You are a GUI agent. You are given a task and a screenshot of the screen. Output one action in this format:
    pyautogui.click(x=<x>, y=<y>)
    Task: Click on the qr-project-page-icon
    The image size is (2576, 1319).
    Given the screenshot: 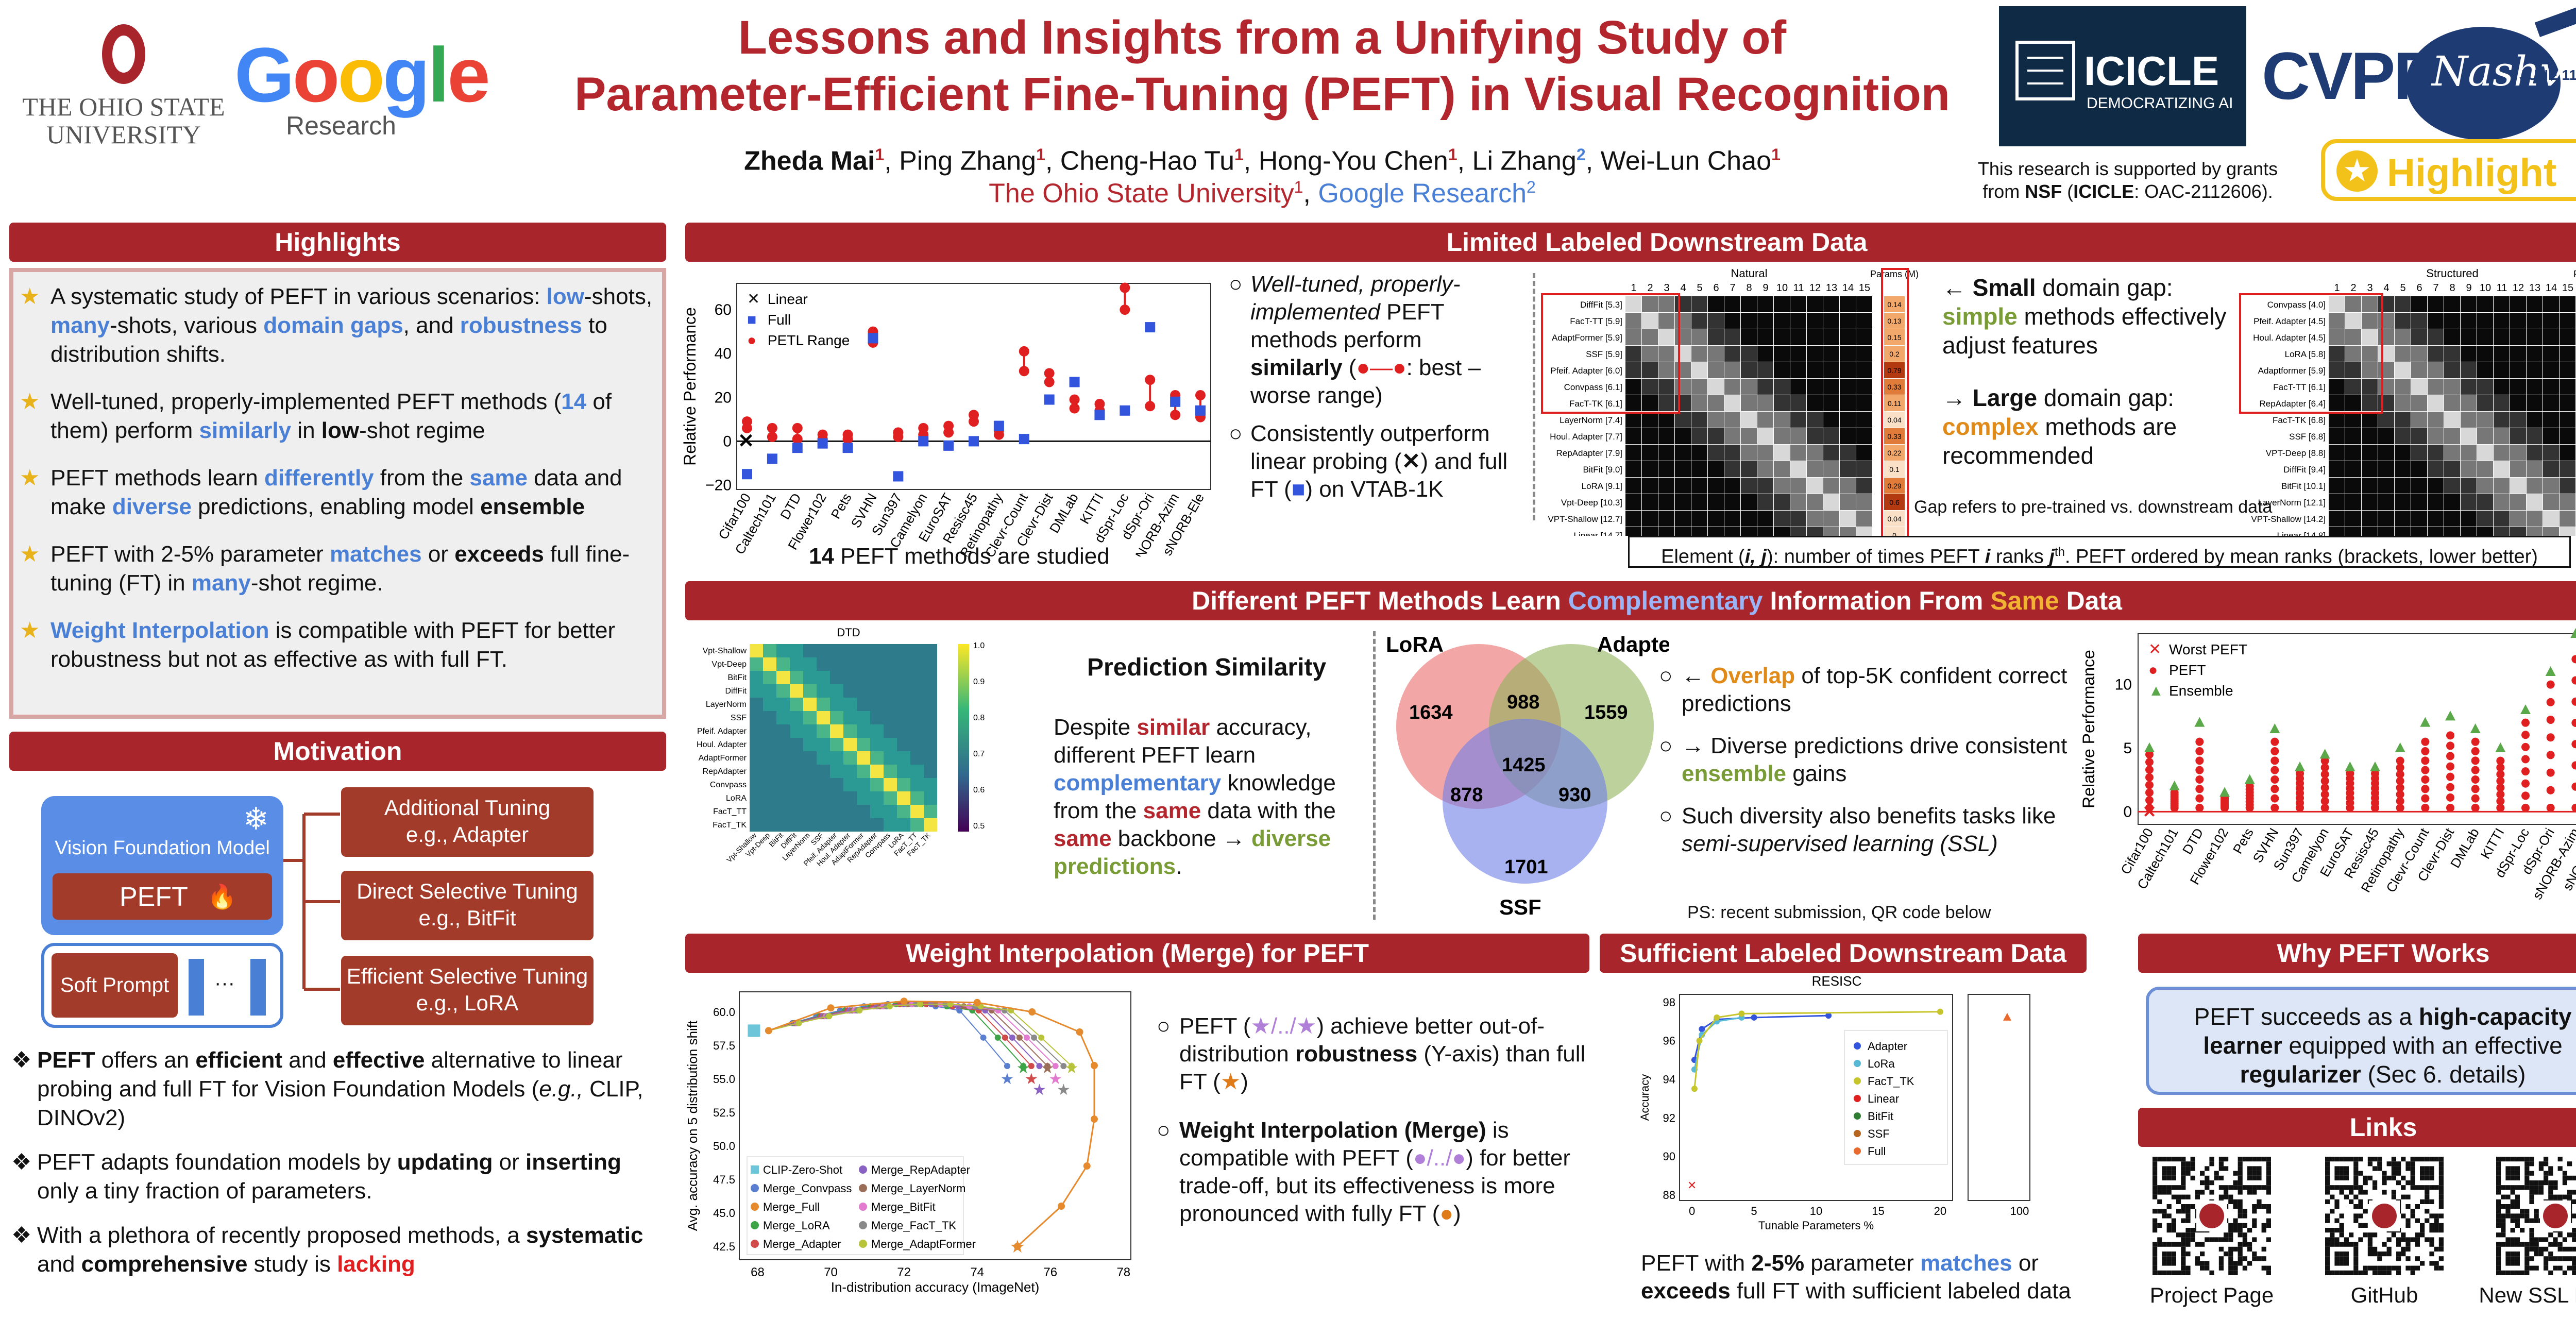 What is the action you would take?
    pyautogui.click(x=2212, y=1216)
    